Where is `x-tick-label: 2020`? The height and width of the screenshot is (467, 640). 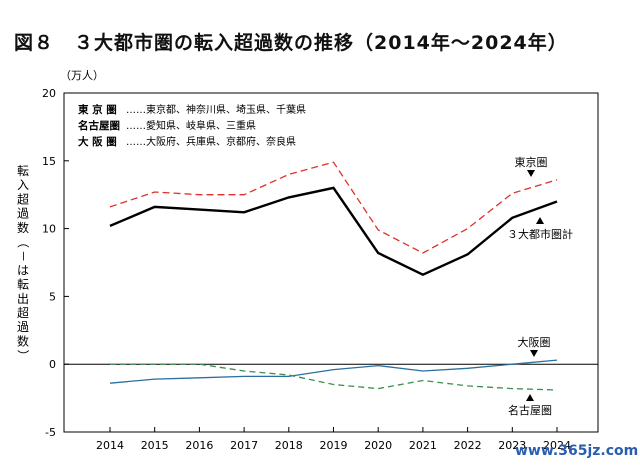
x-tick-label: 2020 is located at coordinates (378, 445).